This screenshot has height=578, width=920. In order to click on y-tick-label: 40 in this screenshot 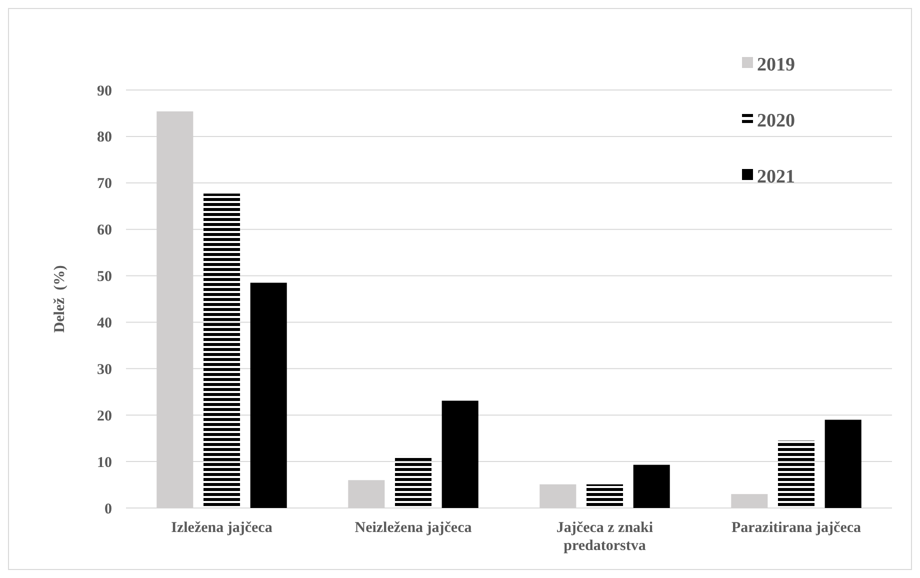, I will do `click(104, 323)`.